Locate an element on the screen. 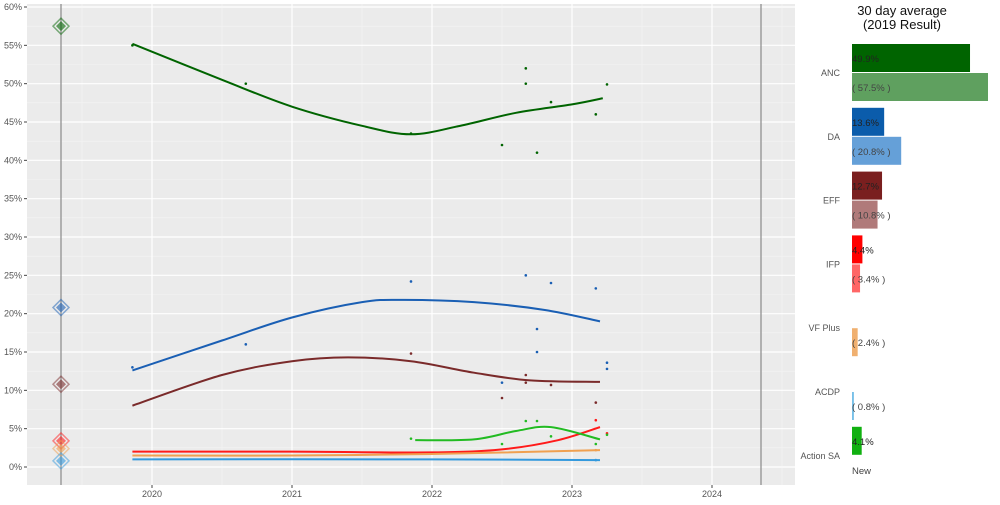 Image resolution: width=1000 pixels, height=505 pixels. party-label: Action SA is located at coordinates (820, 456).